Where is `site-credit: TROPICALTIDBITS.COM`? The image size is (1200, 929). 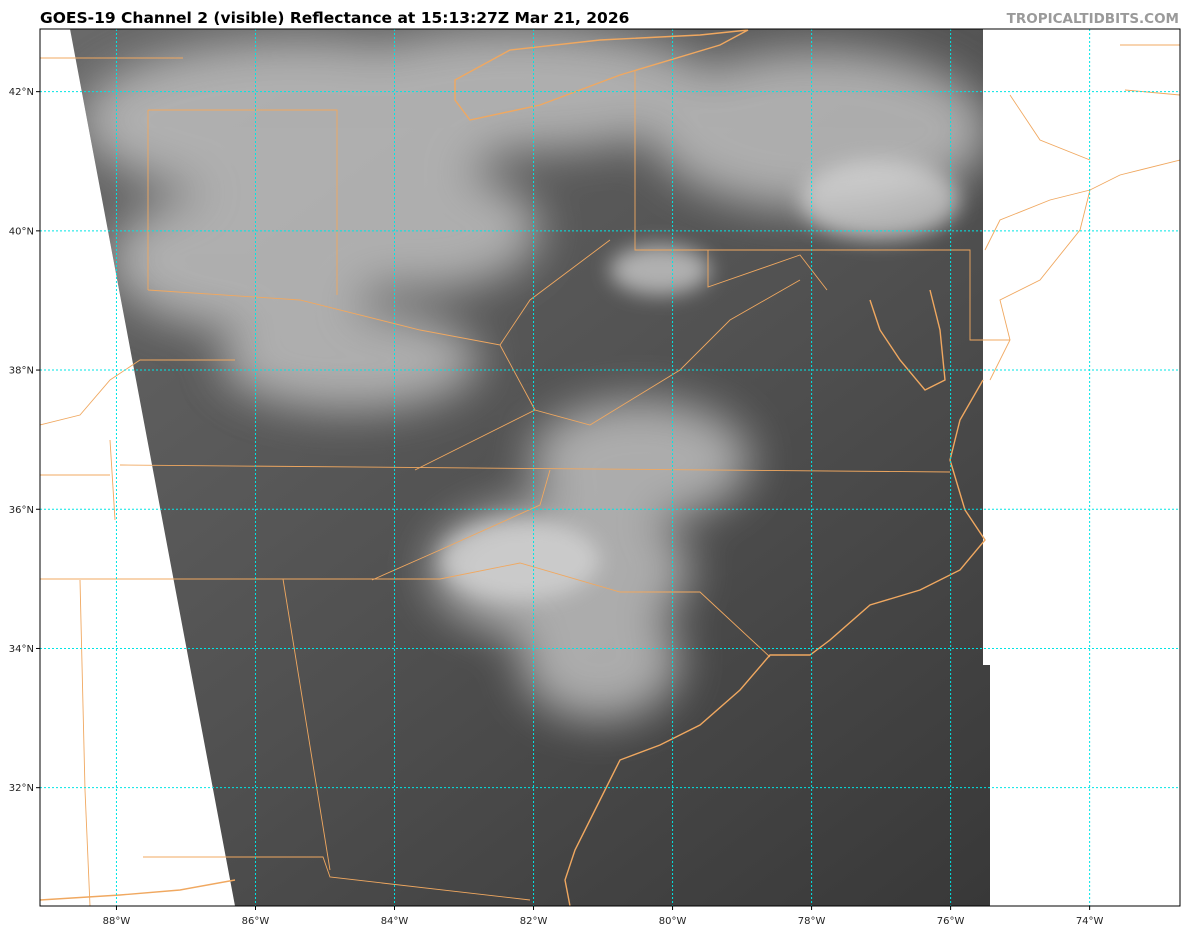 site-credit: TROPICALTIDBITS.COM is located at coordinates (1092, 19).